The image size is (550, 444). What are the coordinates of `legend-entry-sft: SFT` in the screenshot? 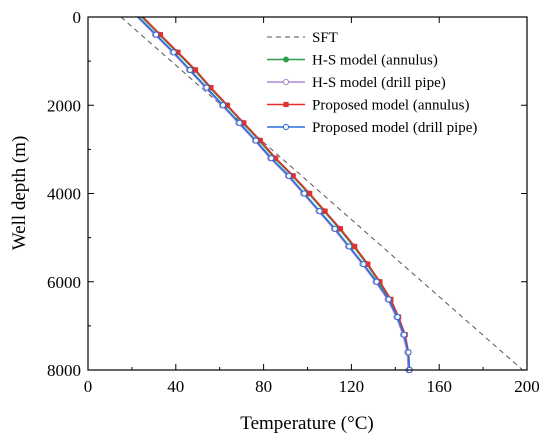 It's located at (302, 38).